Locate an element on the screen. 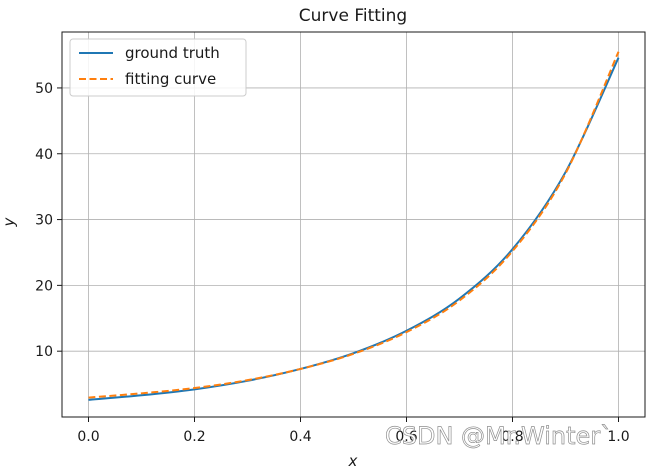 This screenshot has height=470, width=651. legend: ground truth fitting curve is located at coordinates (158, 67).